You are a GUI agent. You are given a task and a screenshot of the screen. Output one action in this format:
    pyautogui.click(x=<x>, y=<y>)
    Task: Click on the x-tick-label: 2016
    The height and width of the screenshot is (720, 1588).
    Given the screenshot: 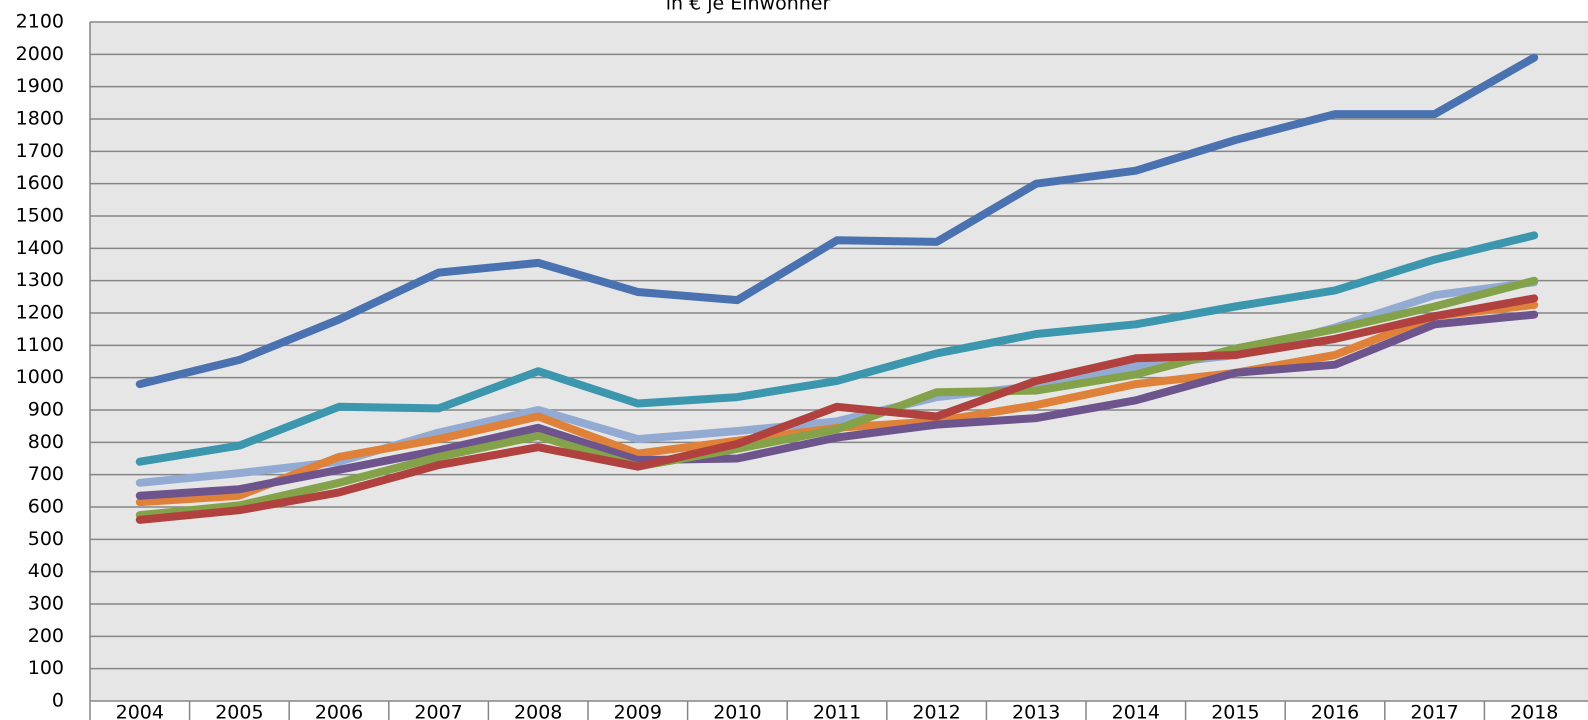 What is the action you would take?
    pyautogui.click(x=1335, y=711)
    